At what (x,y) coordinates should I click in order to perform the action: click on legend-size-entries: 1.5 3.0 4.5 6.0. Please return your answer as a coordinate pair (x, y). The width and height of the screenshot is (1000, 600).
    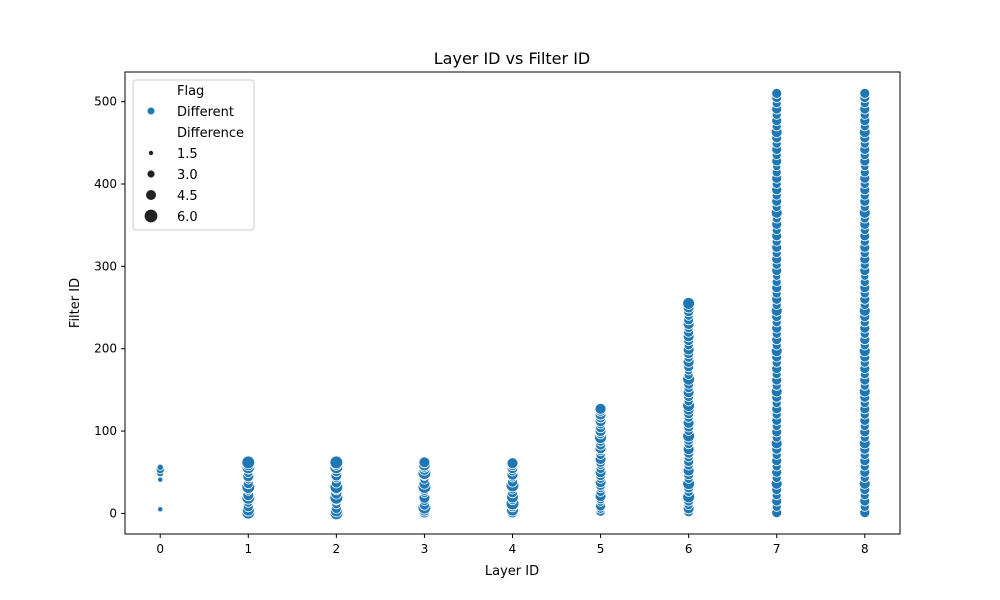
    Looking at the image, I should click on (171, 186).